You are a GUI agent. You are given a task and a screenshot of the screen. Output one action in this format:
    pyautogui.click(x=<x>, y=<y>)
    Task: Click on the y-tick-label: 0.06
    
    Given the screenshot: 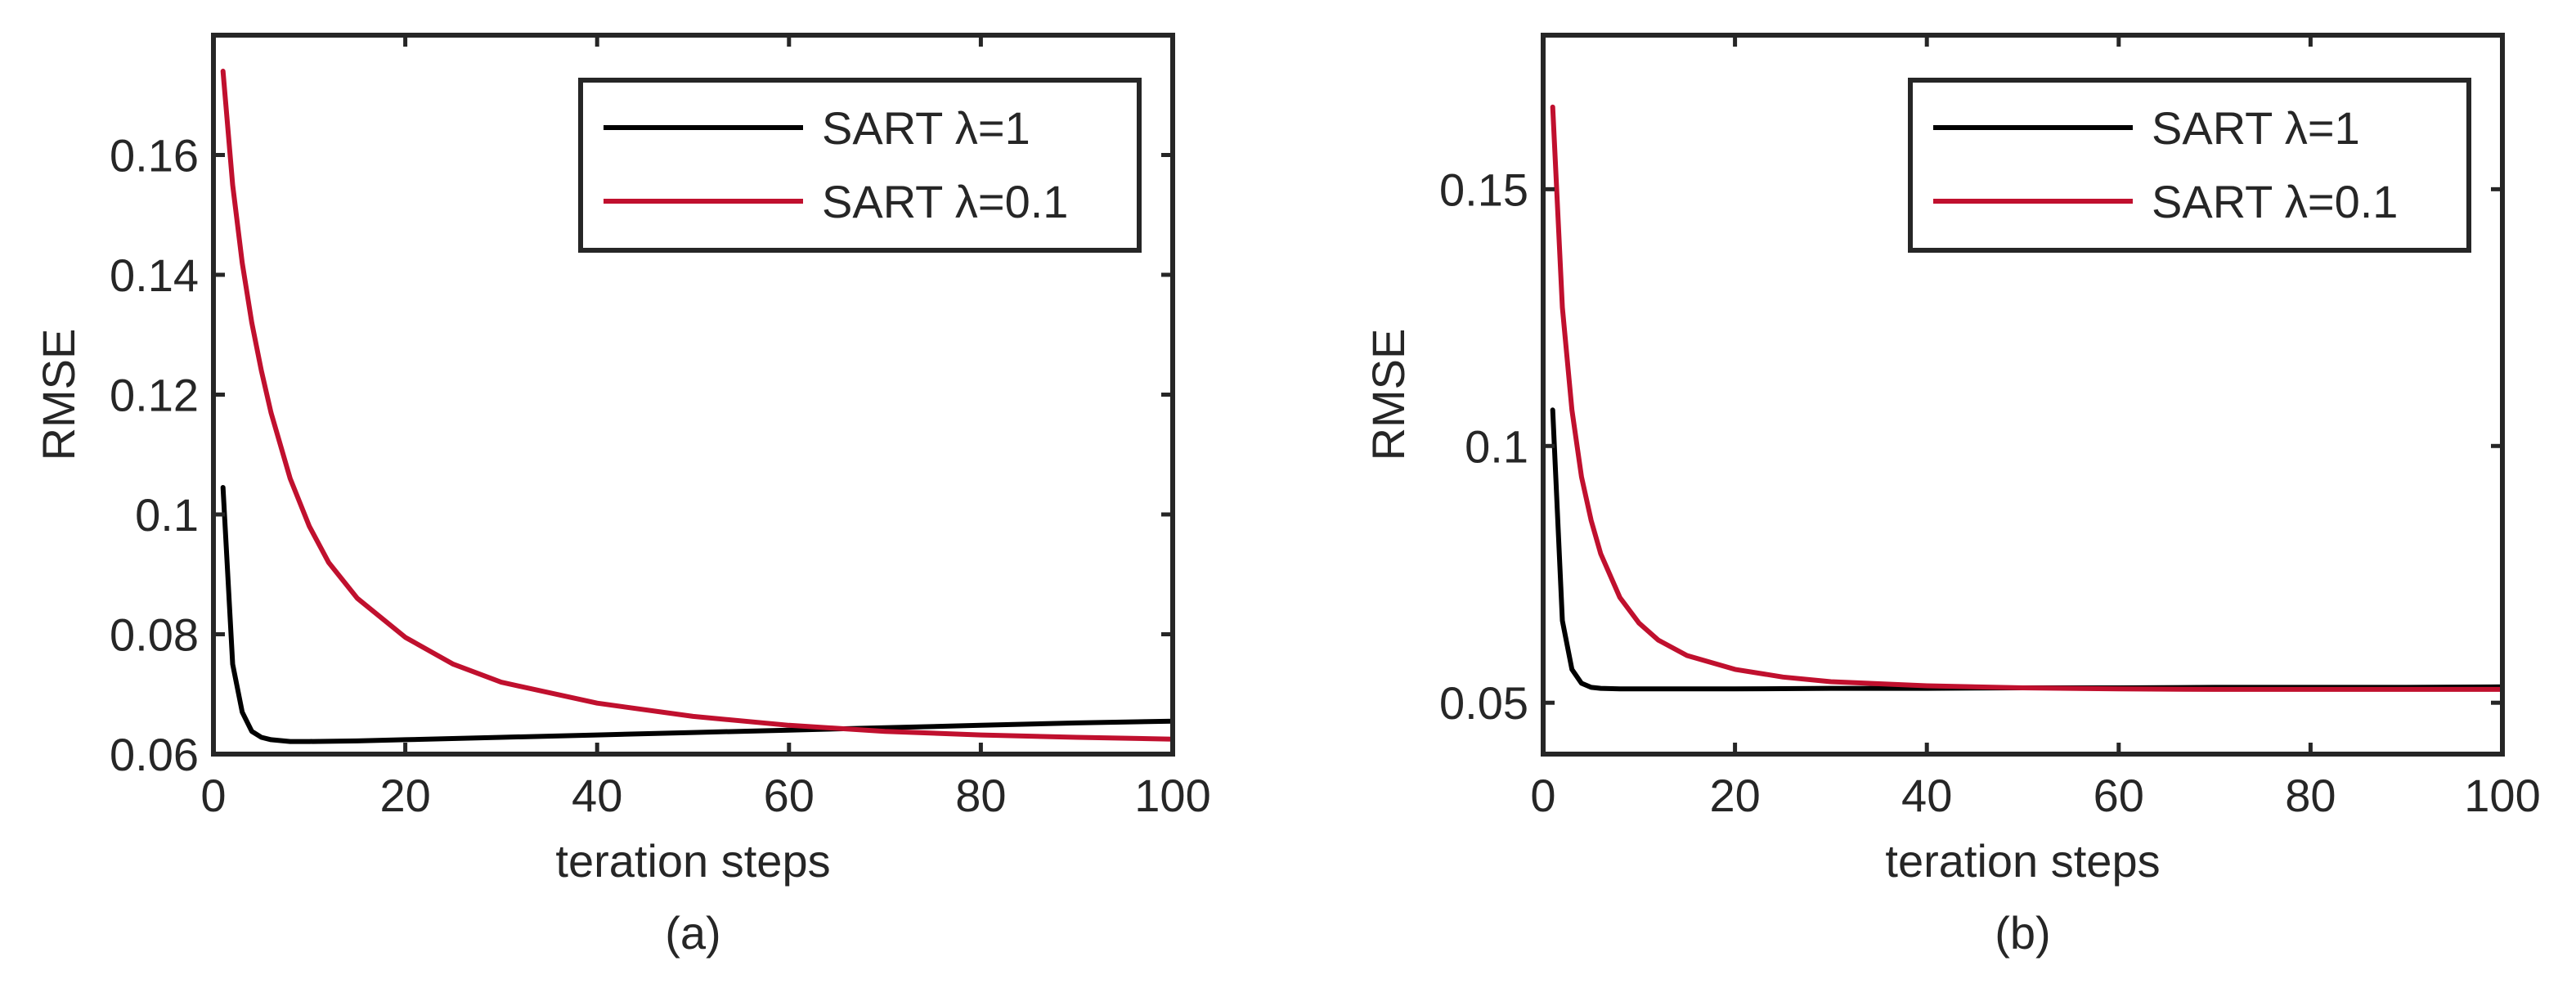 What is the action you would take?
    pyautogui.click(x=154, y=754)
    